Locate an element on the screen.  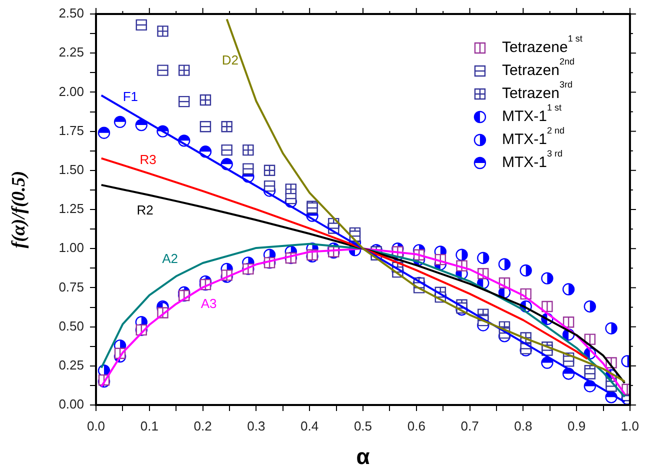
series-label: A2 is located at coordinates (170, 258).